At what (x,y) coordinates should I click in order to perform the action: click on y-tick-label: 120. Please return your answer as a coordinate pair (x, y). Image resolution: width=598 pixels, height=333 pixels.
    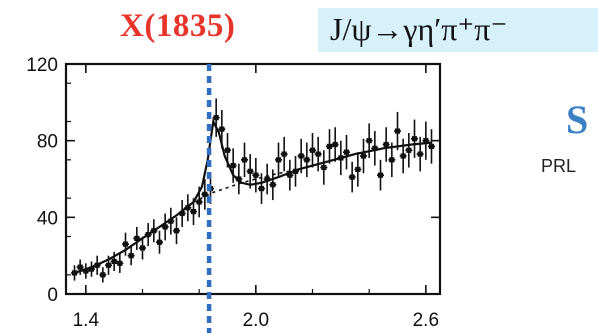
    Looking at the image, I should click on (42, 65).